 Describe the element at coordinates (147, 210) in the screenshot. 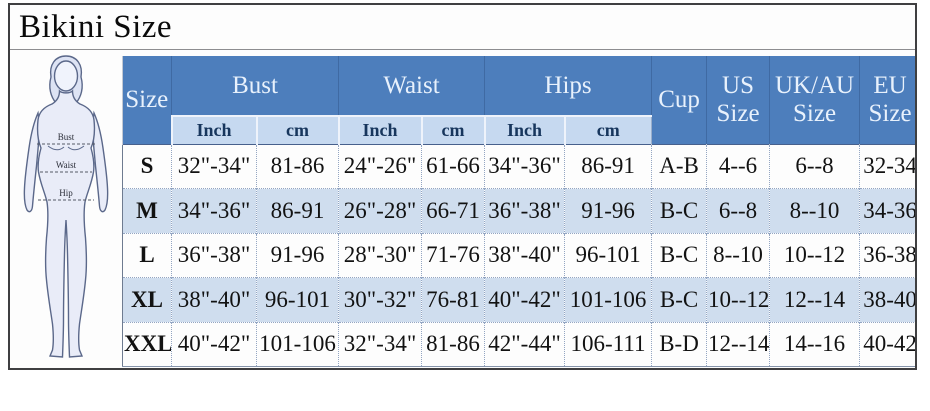

I see `row-size-label: M` at that location.